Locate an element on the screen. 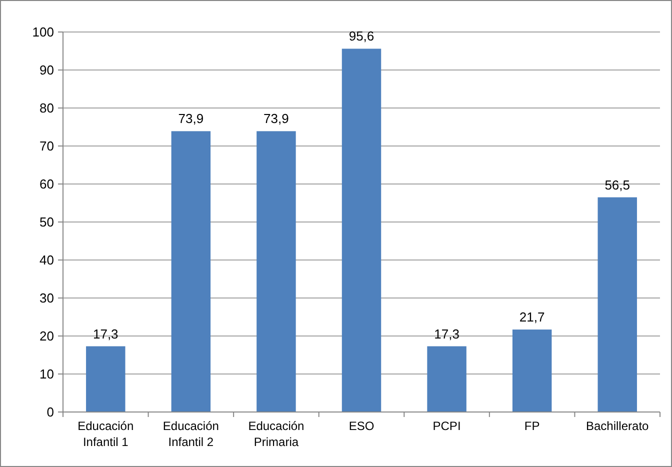 The image size is (672, 467). x-tick-label: Bachillerato is located at coordinates (618, 426).